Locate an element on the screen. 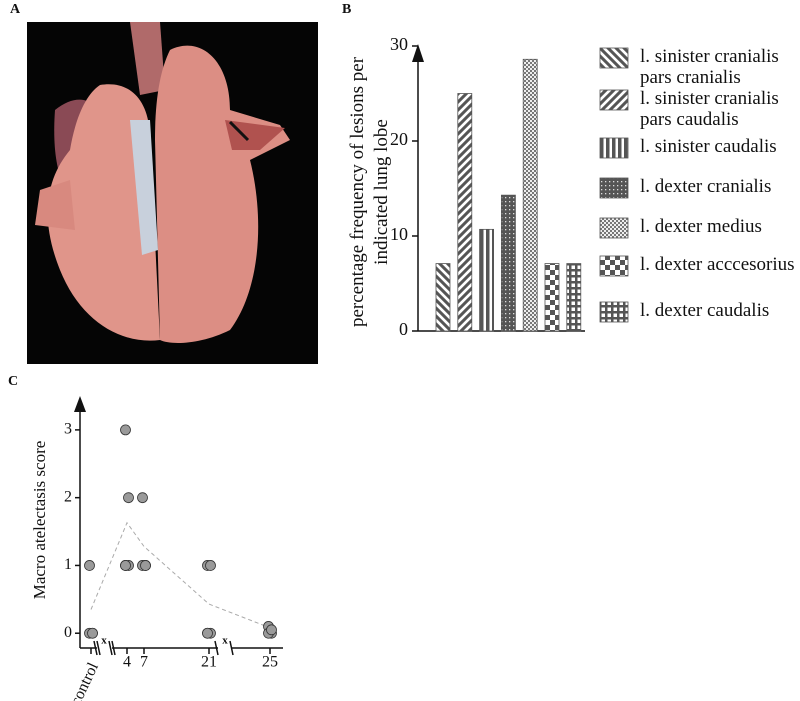  legend-label: l. dexter caudalis is located at coordinates (705, 310).